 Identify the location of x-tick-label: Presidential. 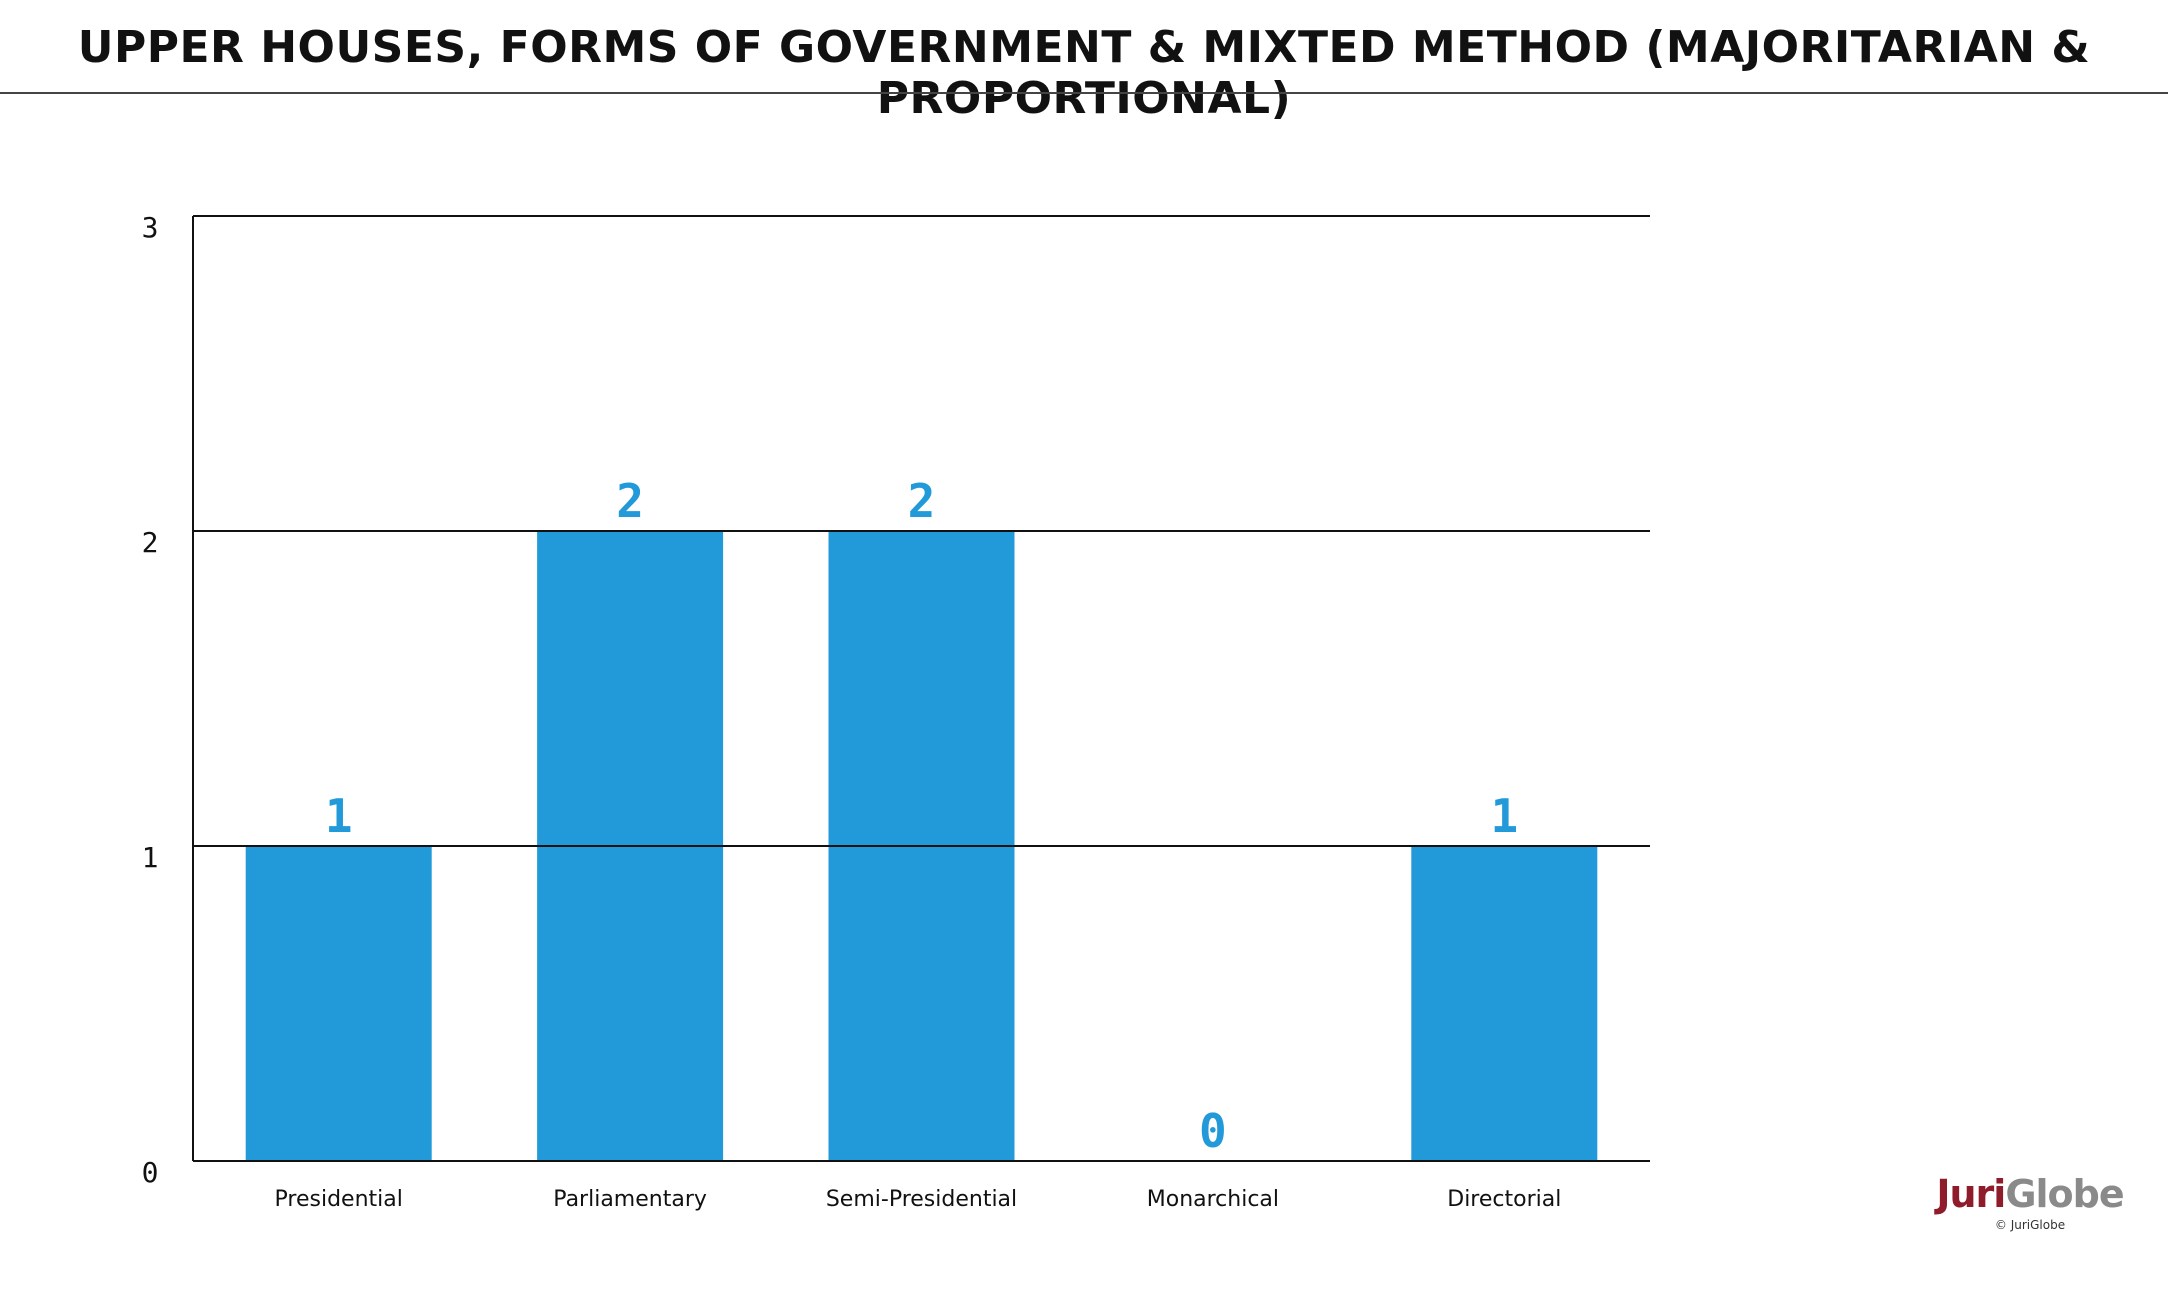
(339, 1199).